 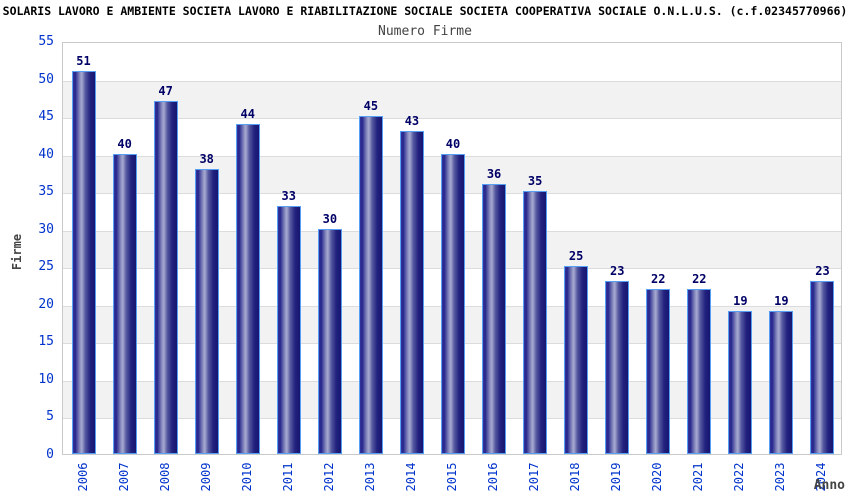 What do you see at coordinates (370, 285) in the screenshot?
I see `bar-2013` at bounding box center [370, 285].